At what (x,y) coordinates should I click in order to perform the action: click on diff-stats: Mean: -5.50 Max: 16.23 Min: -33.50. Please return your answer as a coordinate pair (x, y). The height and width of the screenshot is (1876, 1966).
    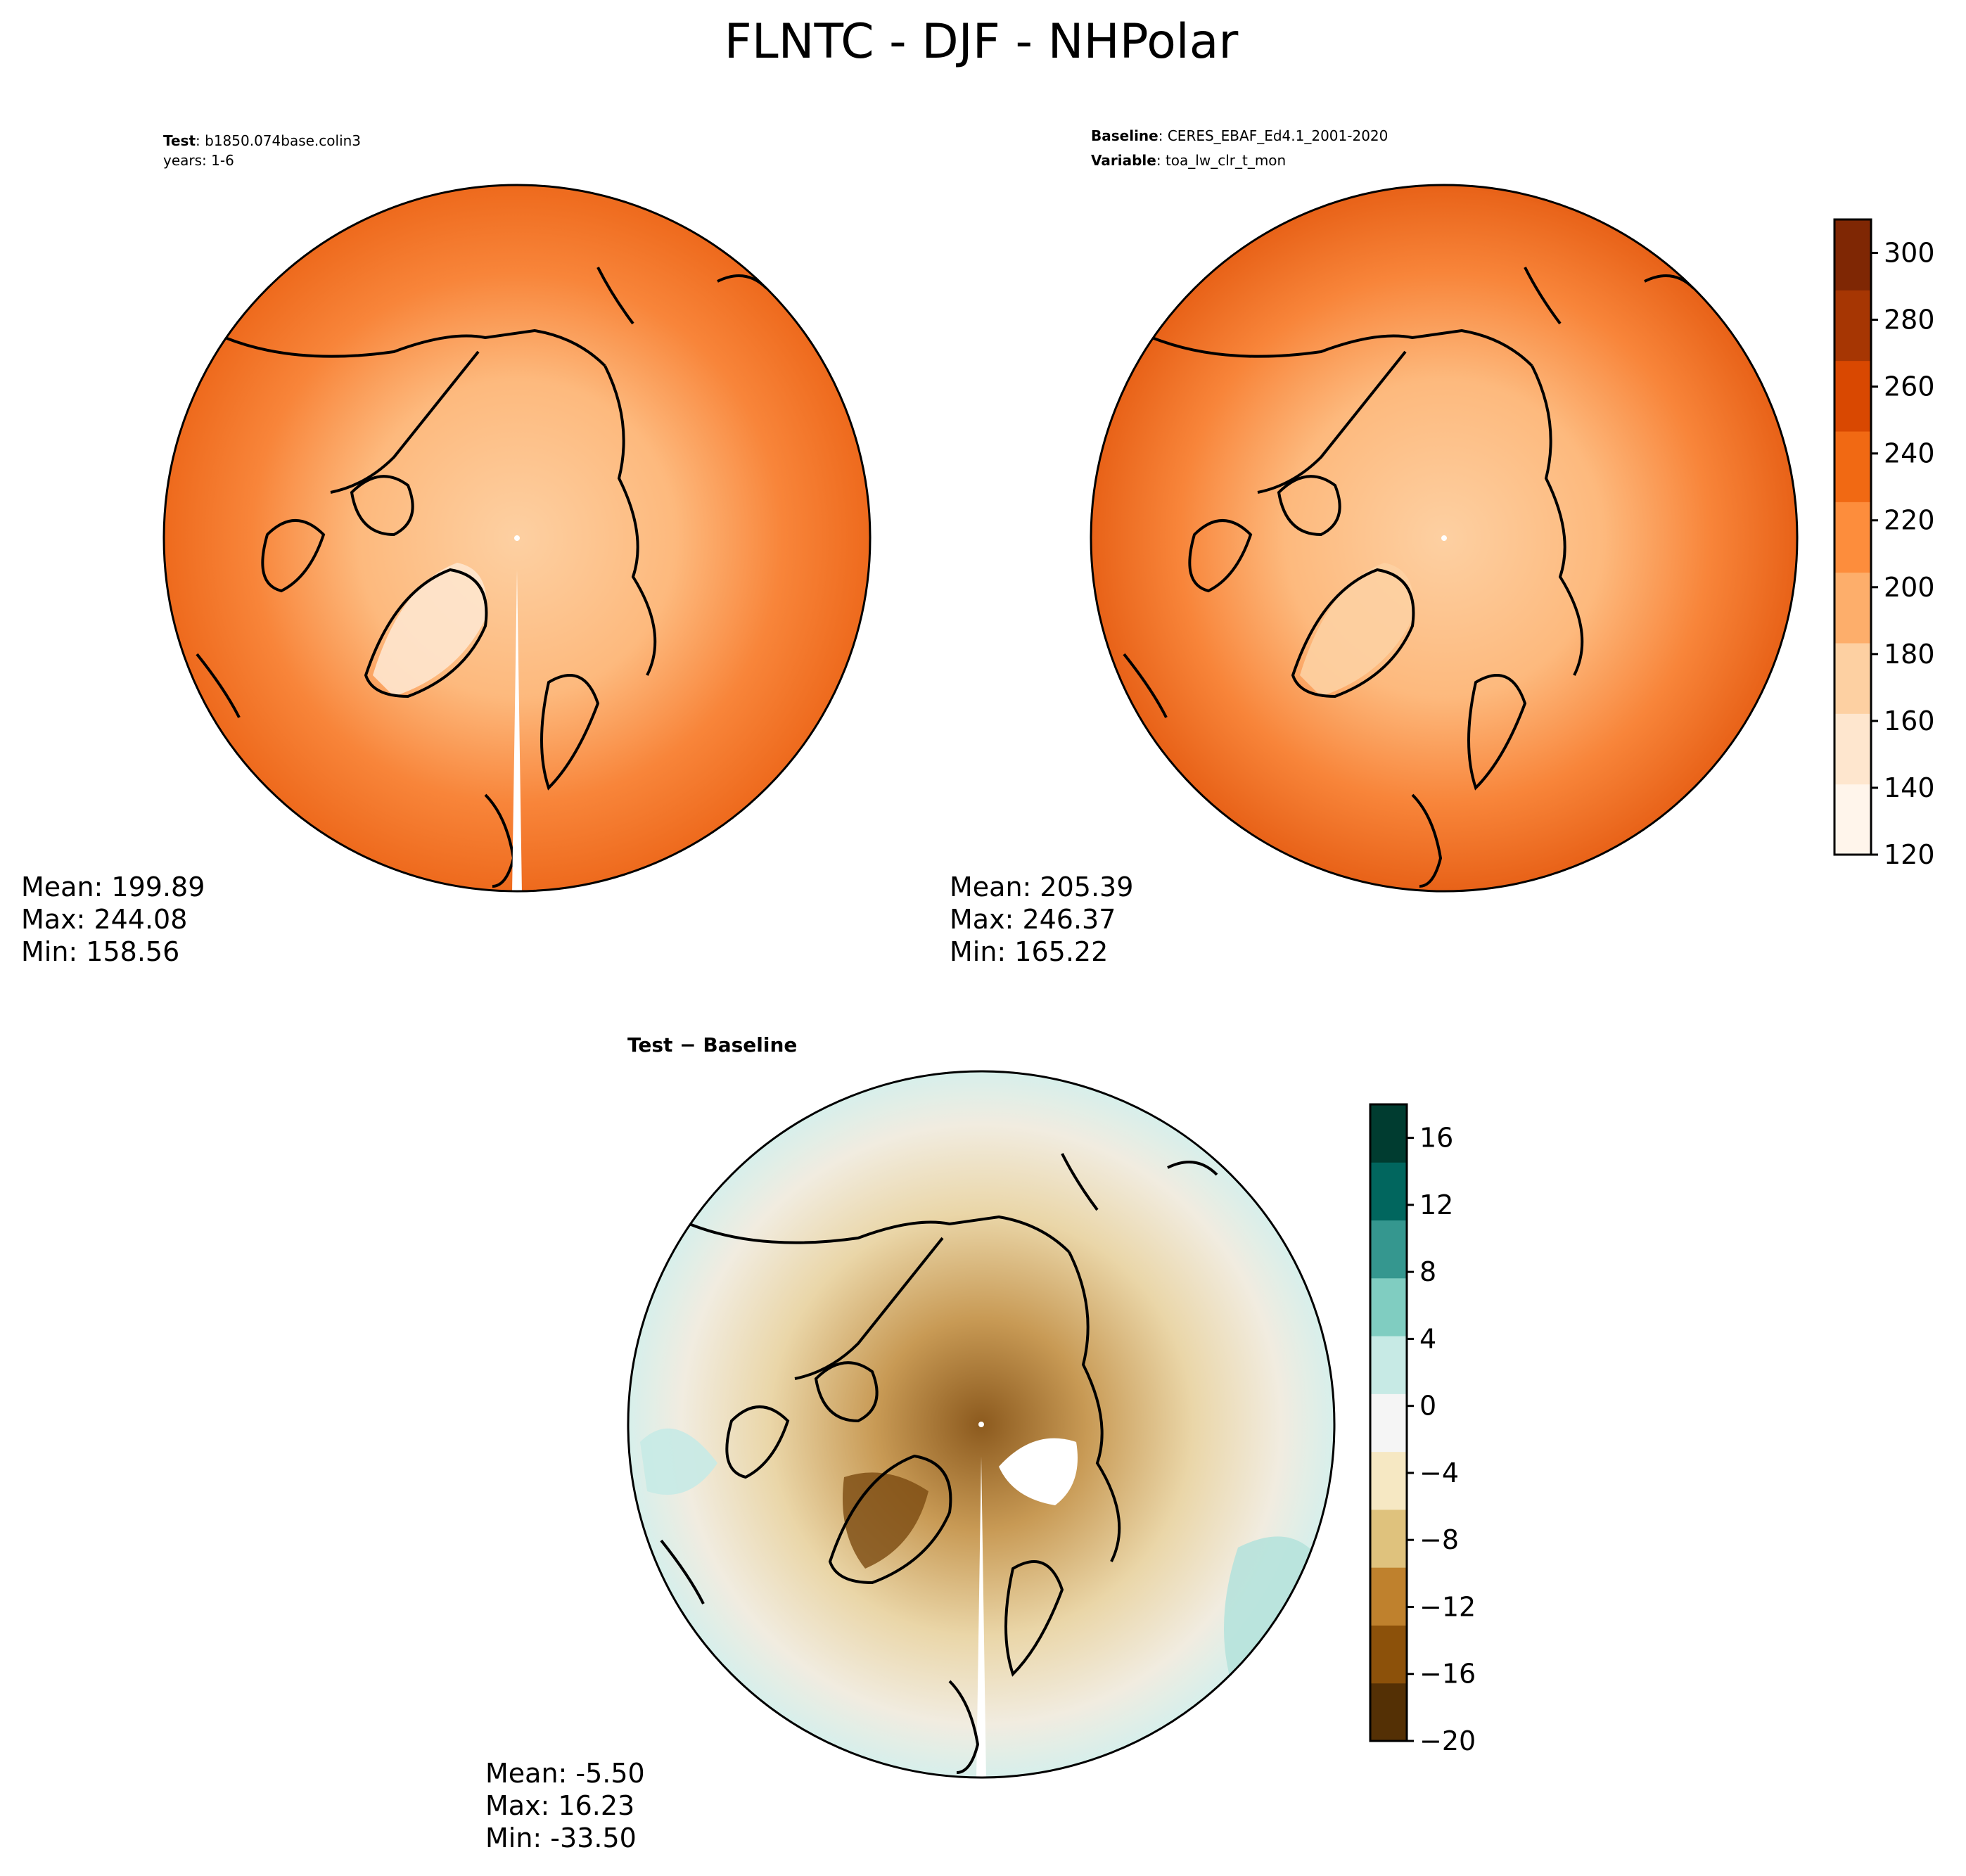
    Looking at the image, I should click on (565, 1806).